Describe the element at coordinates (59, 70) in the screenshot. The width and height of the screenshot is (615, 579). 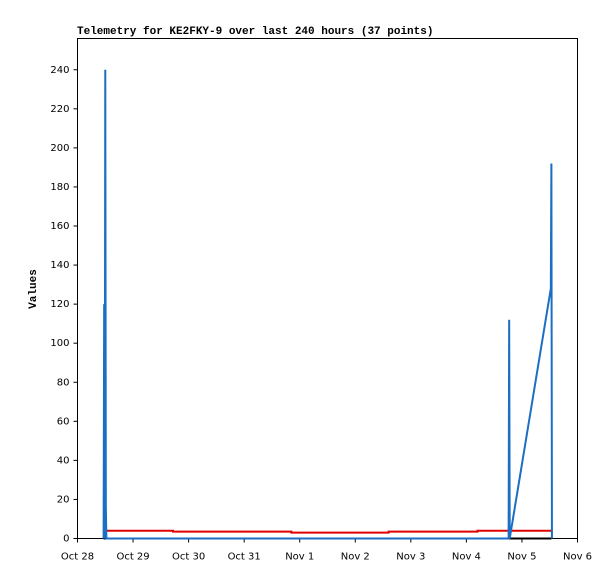
I see `y-tick-label: 240` at that location.